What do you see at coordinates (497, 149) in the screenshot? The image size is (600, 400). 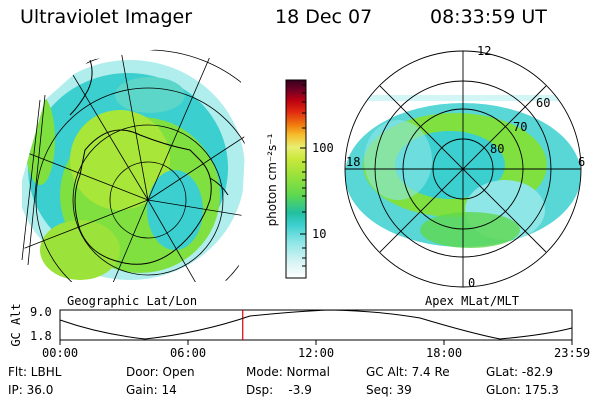 I see `lat-label-80: 80` at bounding box center [497, 149].